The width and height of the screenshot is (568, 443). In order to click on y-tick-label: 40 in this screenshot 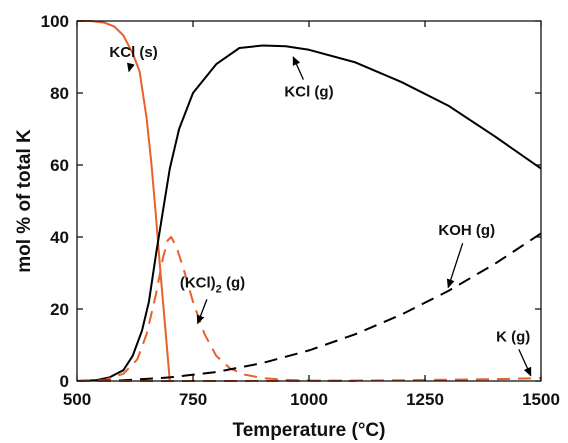, I will do `click(59, 237)`.